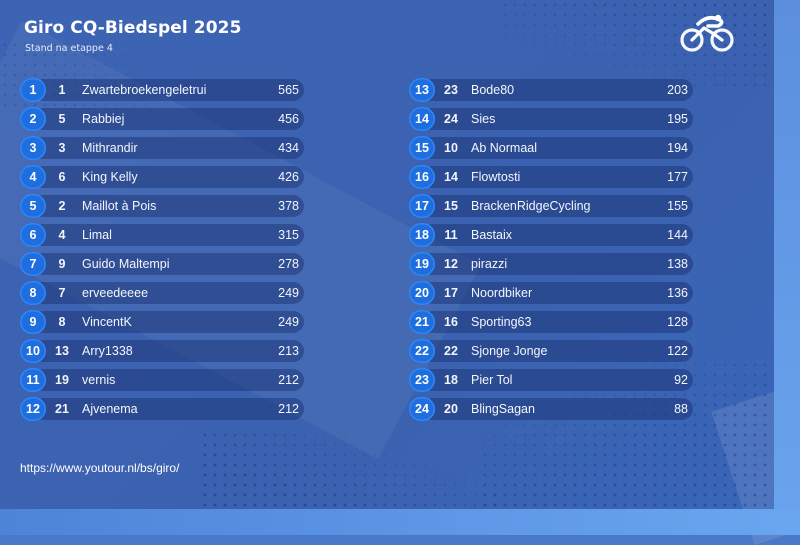 The height and width of the screenshot is (545, 800). I want to click on player-points: 128, so click(677, 322).